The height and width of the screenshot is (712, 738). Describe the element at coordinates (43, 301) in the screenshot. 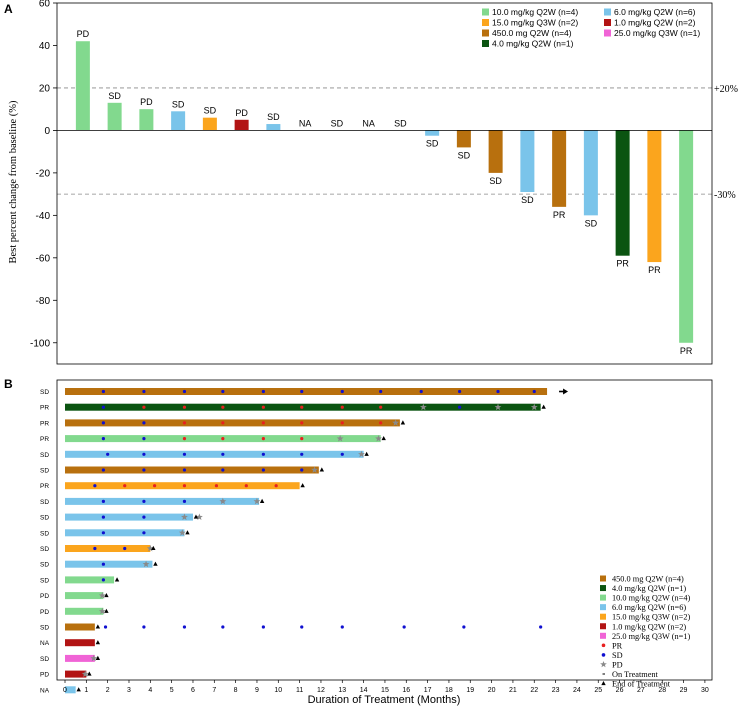

I see `panel-a-ytick-label: -80` at that location.